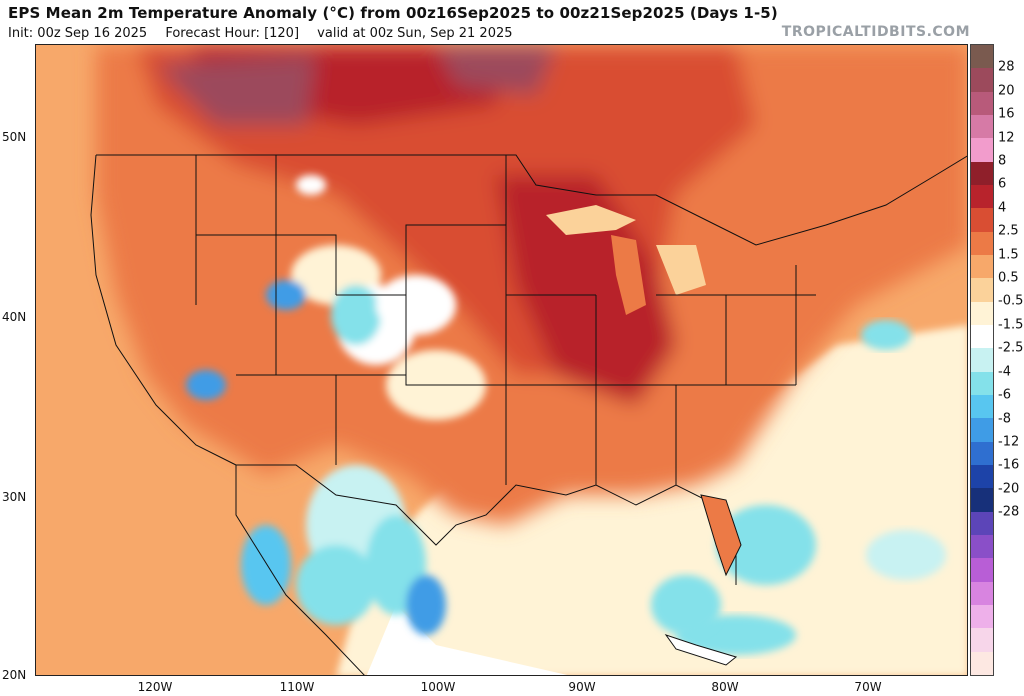  Describe the element at coordinates (232, 33) in the screenshot. I see `forecast-hour: Forecast Hour: [120]` at that location.